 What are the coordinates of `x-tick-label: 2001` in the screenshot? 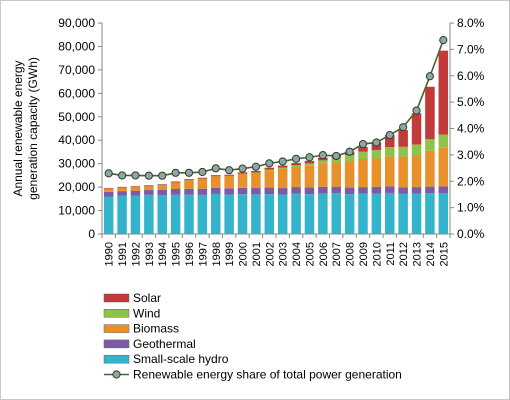 It's located at (257, 254).